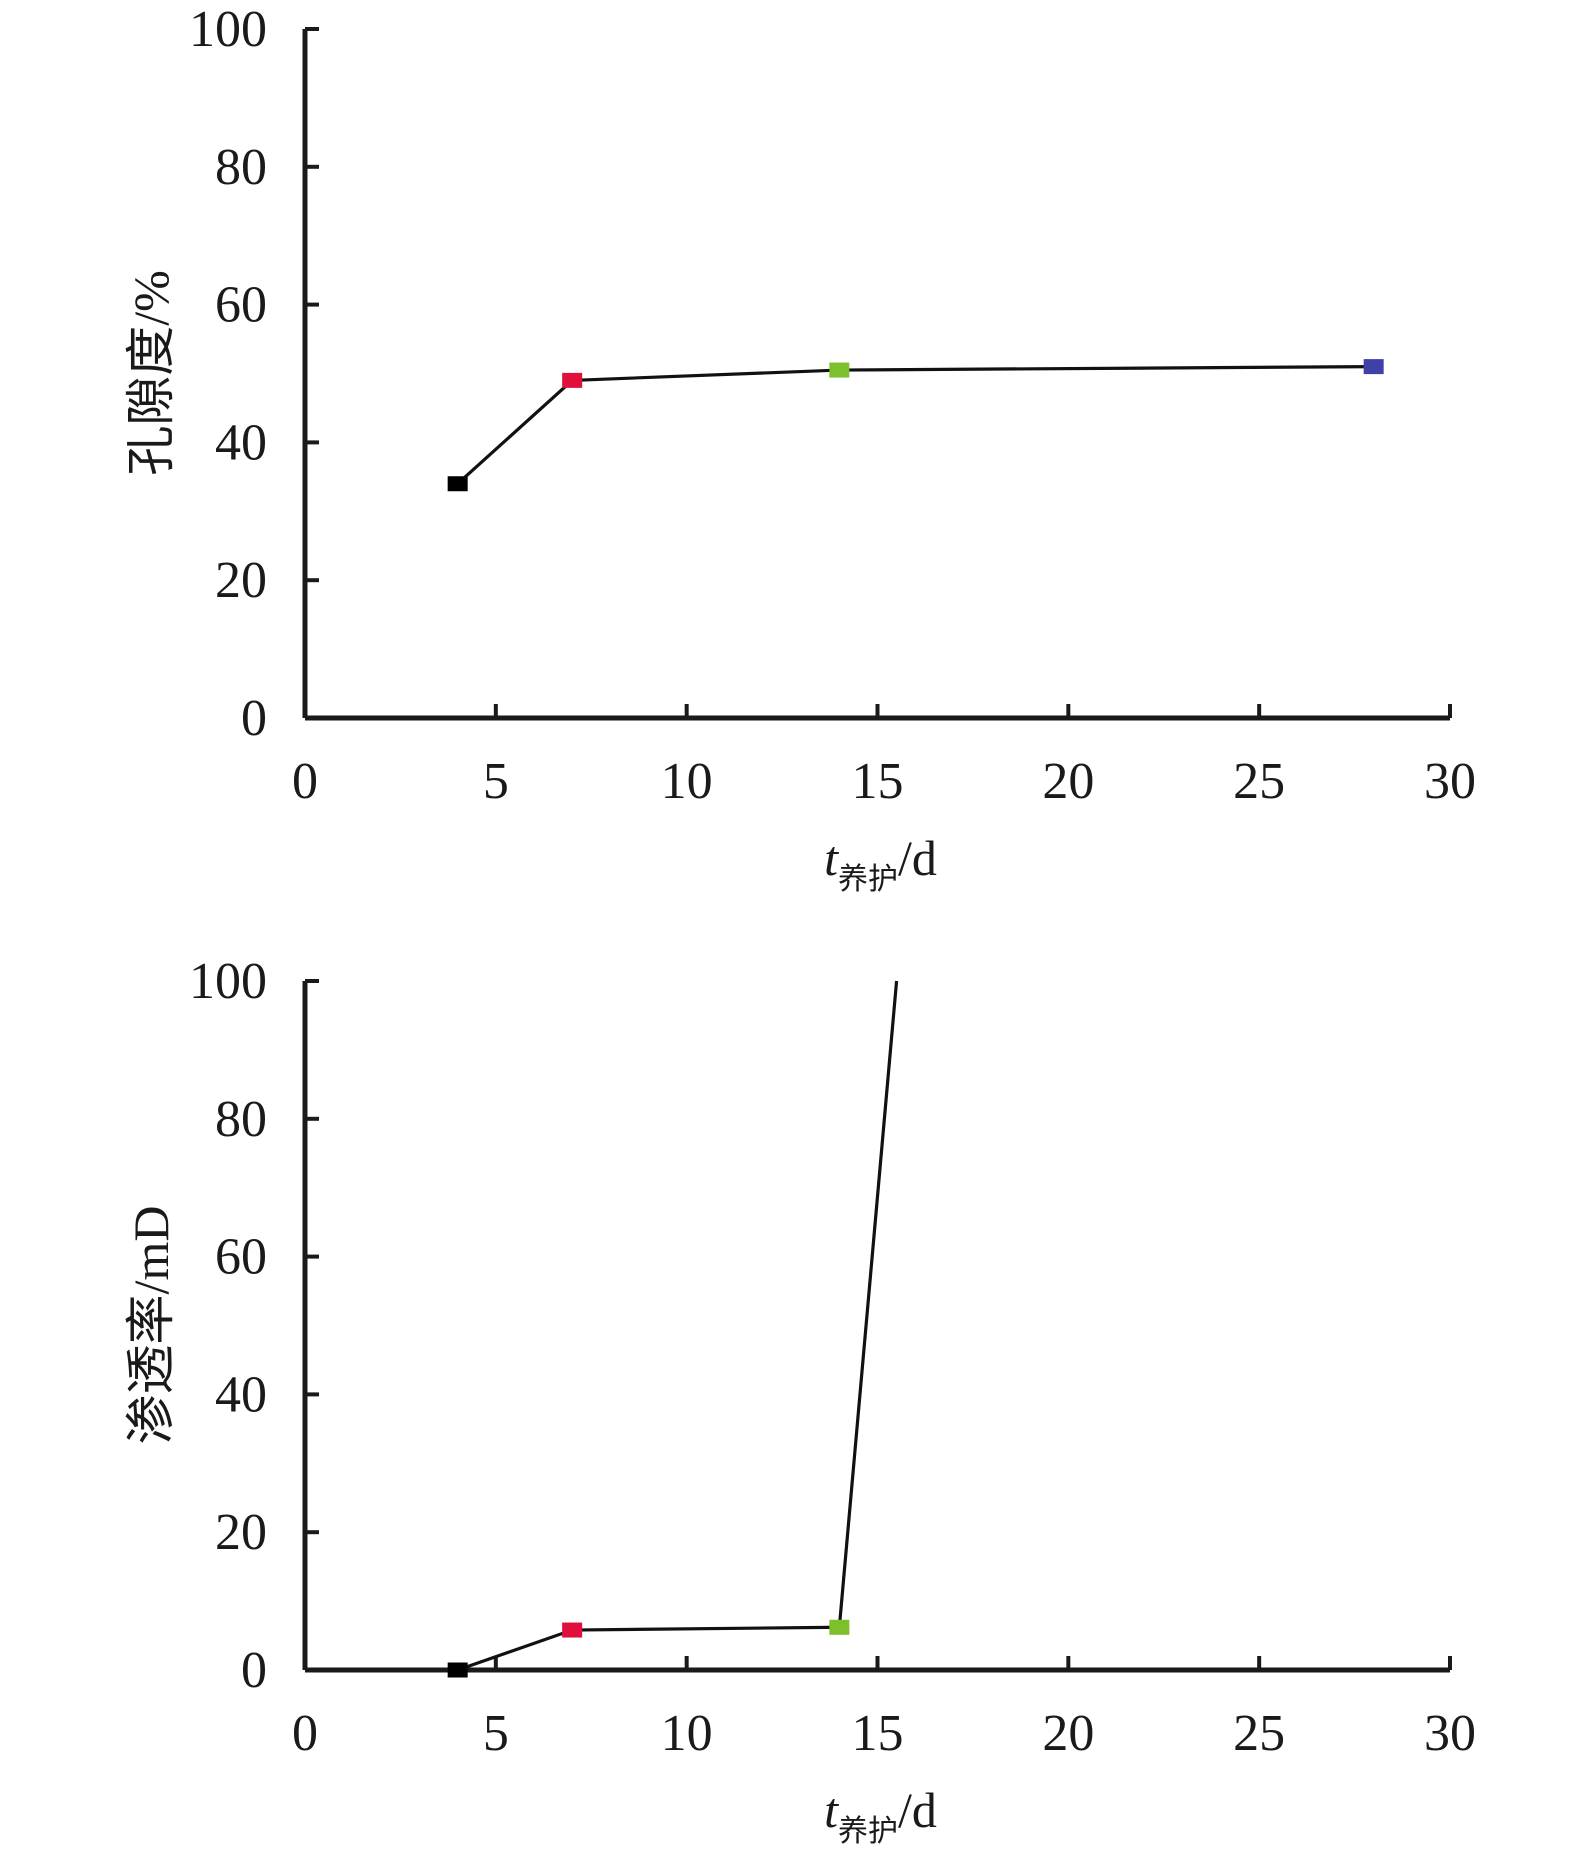  Describe the element at coordinates (151, 373) in the screenshot. I see `y-axis-title: 孔隙度/%` at that location.